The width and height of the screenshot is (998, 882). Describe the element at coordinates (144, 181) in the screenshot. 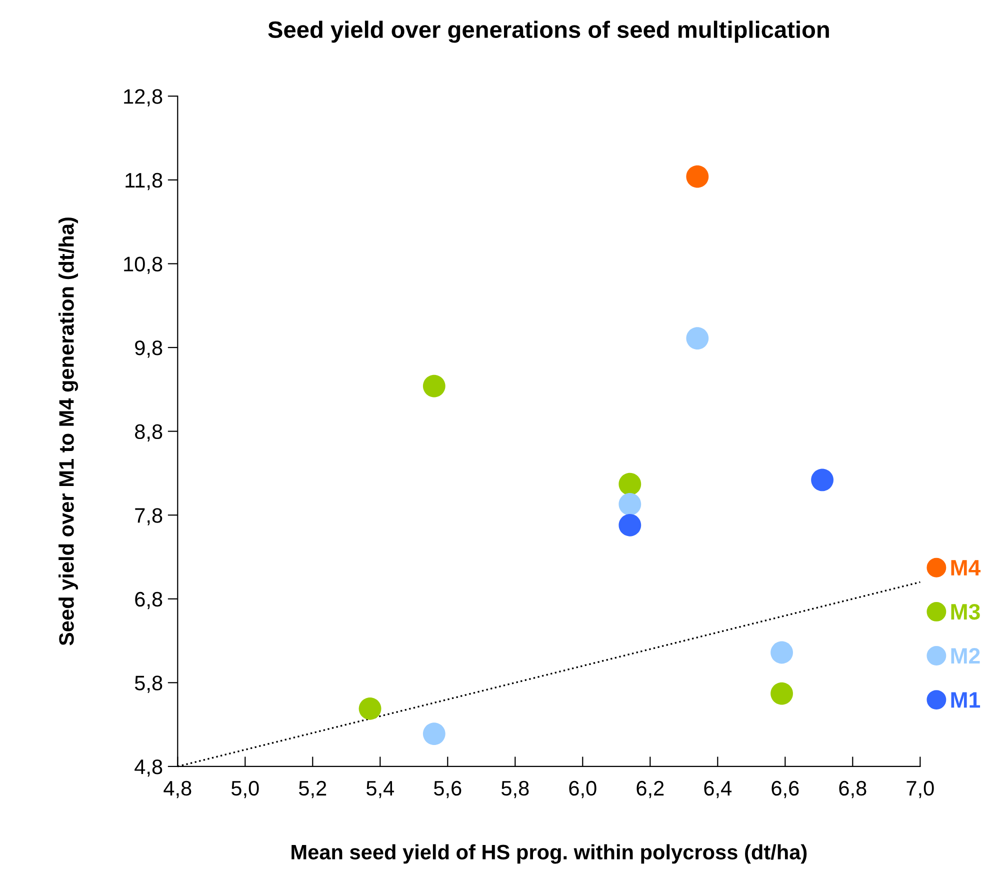

I see `y-tick-label: 11,8` at that location.